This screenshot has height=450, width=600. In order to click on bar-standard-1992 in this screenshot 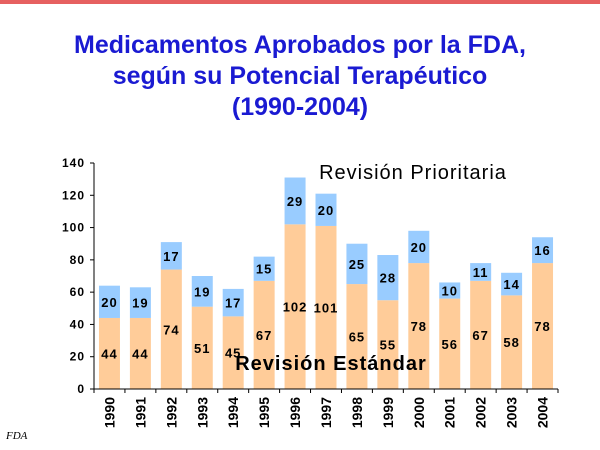, I will do `click(171, 329)`.